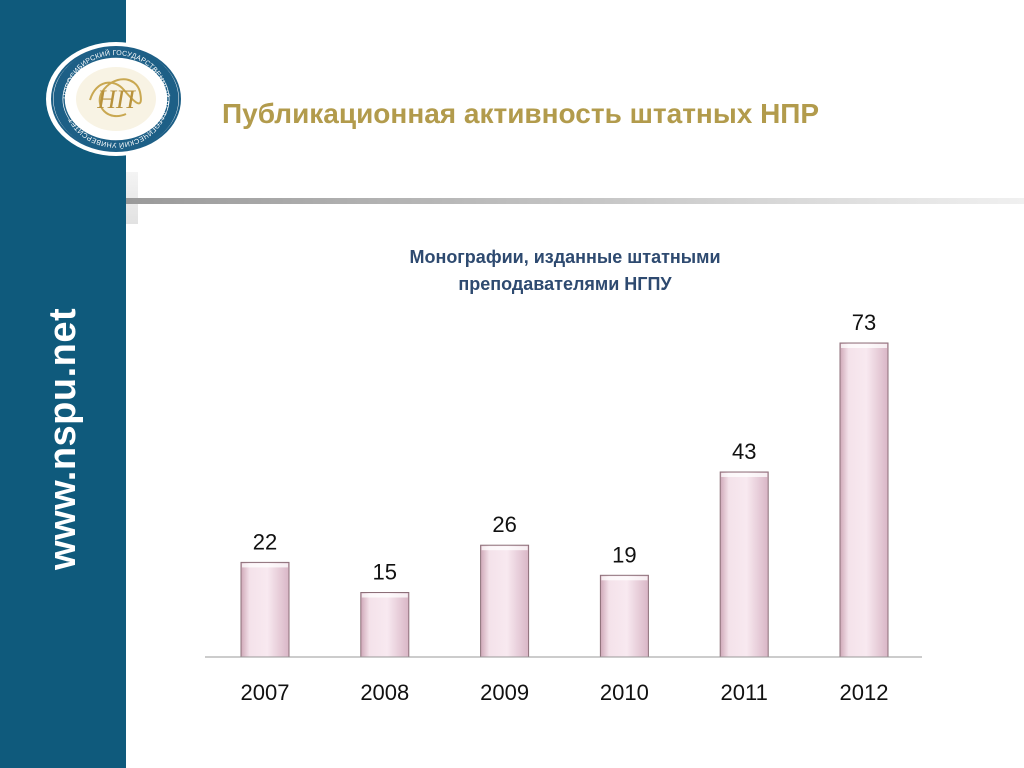 The height and width of the screenshot is (768, 1024). What do you see at coordinates (504, 692) in the screenshot?
I see `x-tick-label-2009: 2009` at bounding box center [504, 692].